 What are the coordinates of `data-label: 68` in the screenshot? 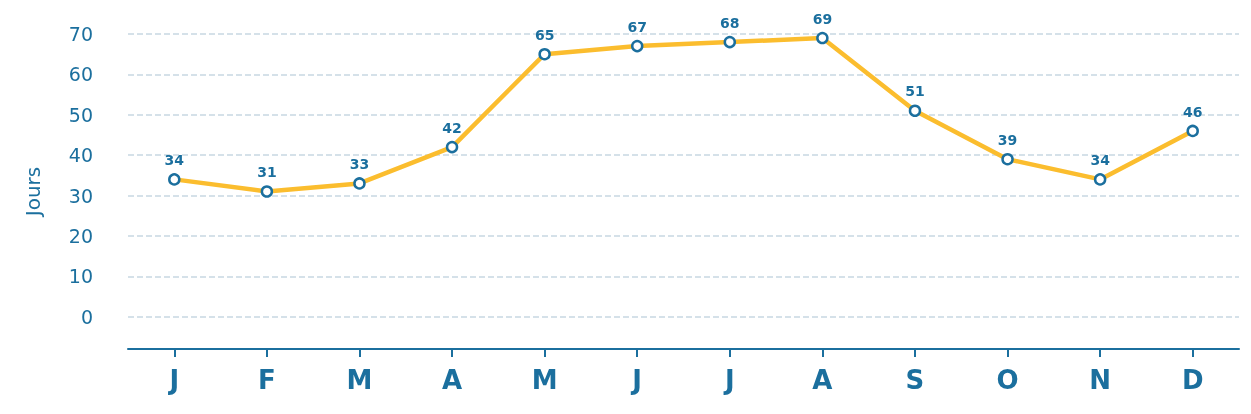 It's located at (730, 22).